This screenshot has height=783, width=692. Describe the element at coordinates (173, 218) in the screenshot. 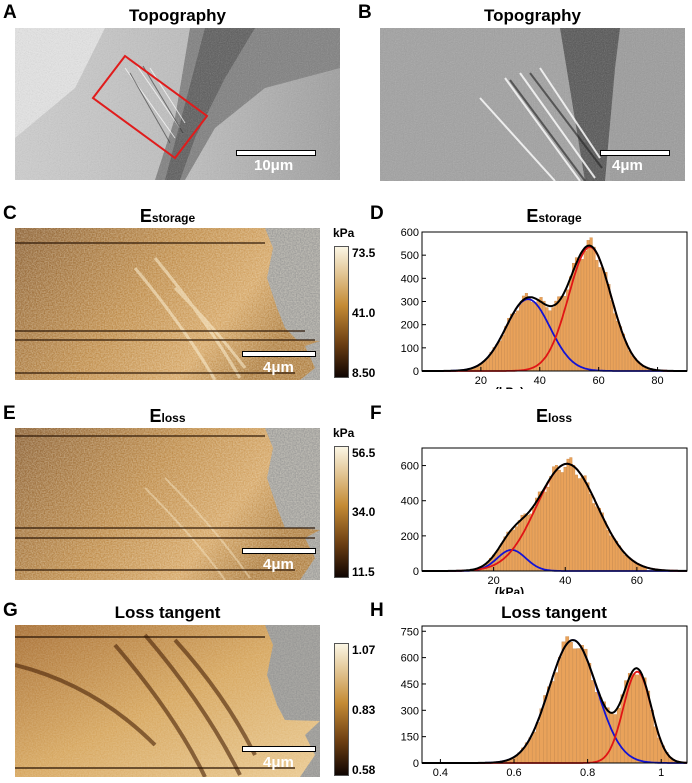

I see `panel-c-title-sub: storage` at that location.